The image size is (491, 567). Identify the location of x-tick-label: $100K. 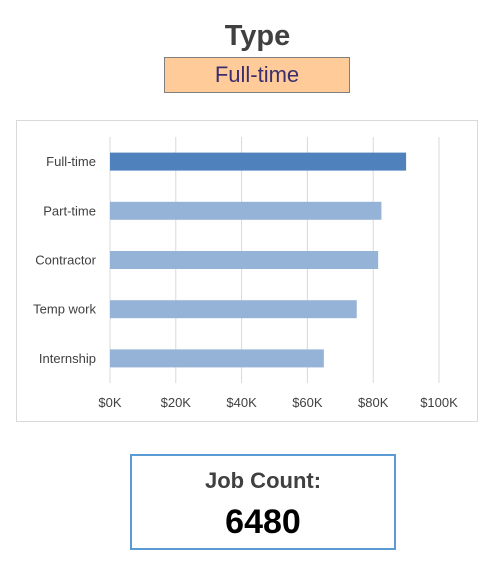
(439, 402).